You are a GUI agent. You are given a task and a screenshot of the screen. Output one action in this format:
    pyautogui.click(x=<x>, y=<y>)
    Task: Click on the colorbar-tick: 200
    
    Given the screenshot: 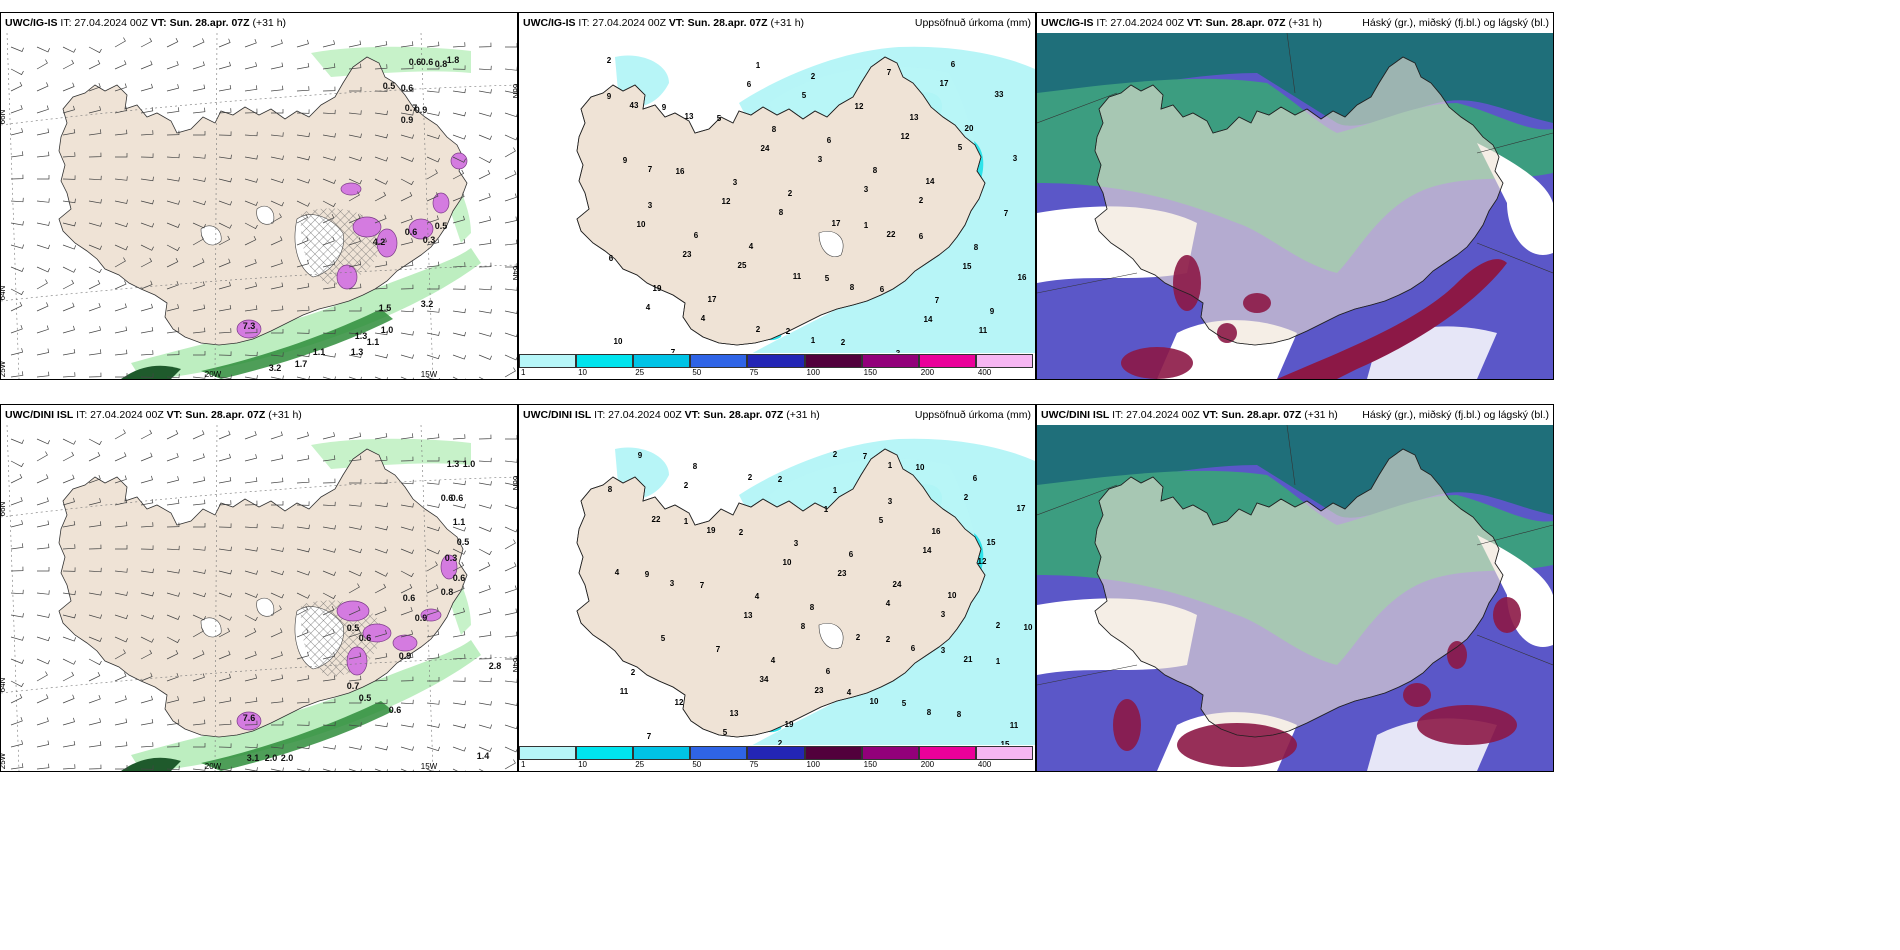 What is the action you would take?
    pyautogui.click(x=927, y=764)
    